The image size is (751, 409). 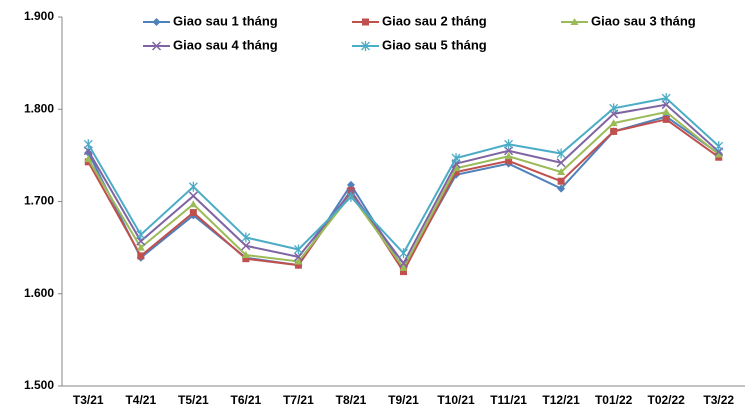 I want to click on x-tick-label: T9/21, so click(x=403, y=400).